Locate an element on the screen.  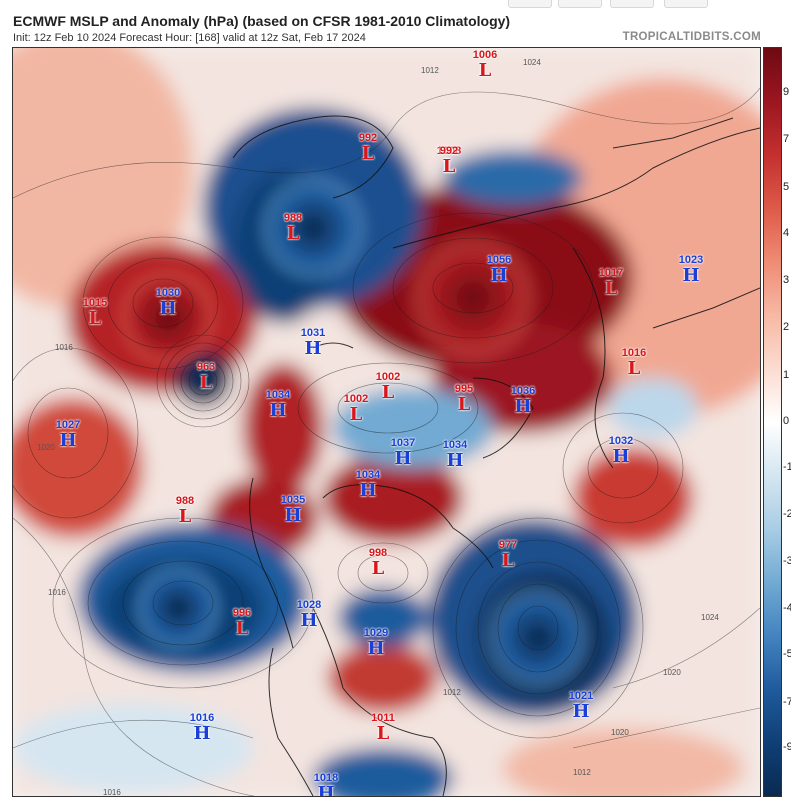
center-pressure-value: 1021 is located at coordinates (581, 696).